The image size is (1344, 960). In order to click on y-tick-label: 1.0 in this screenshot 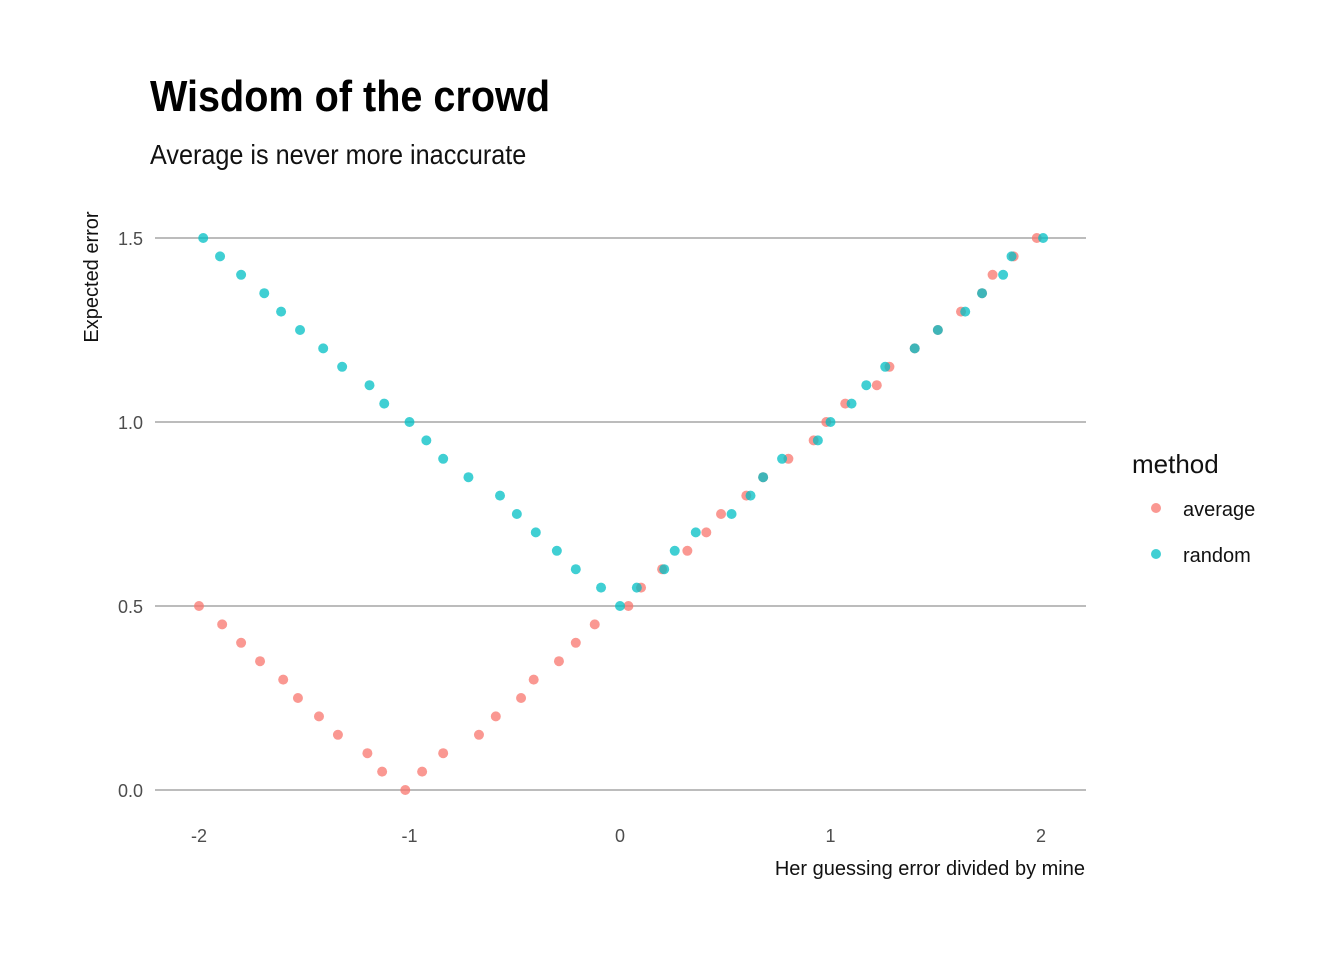, I will do `click(130, 423)`.